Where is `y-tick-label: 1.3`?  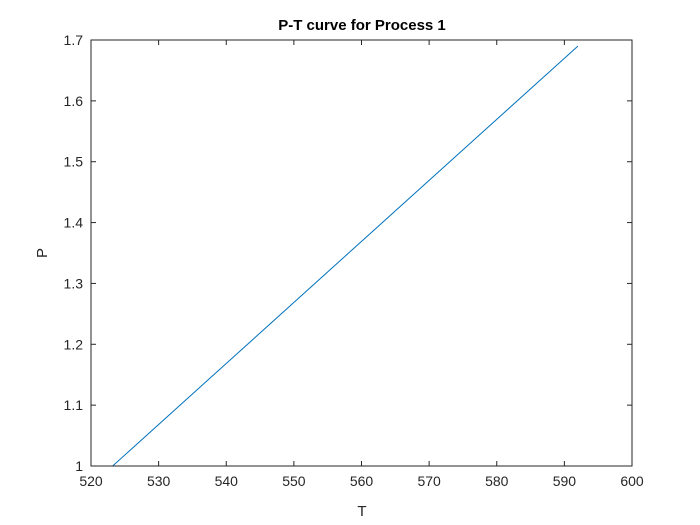
y-tick-label: 1.3 is located at coordinates (74, 283).